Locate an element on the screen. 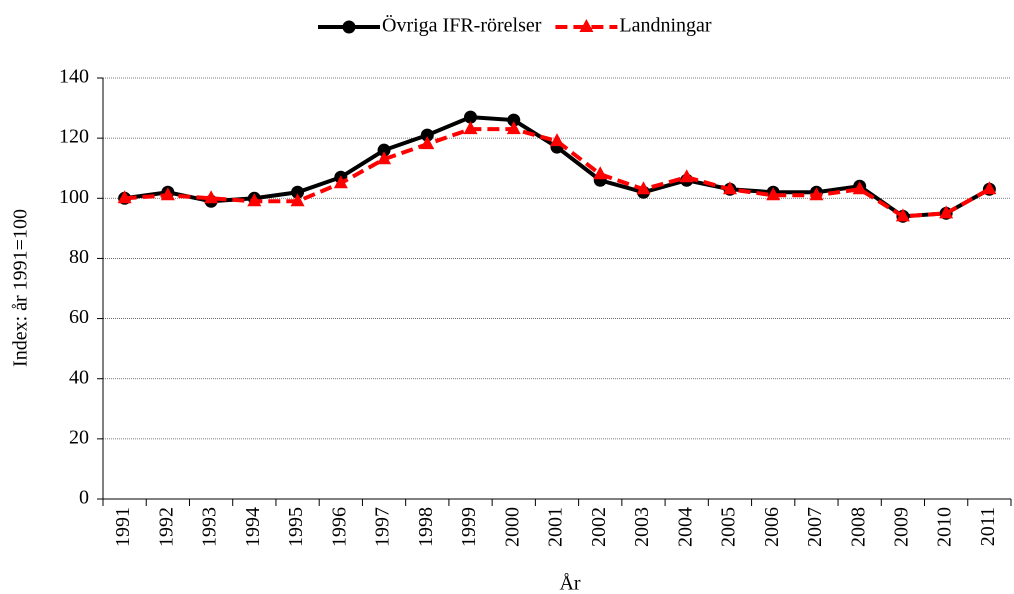  x-tick-label: 1996 is located at coordinates (339, 527).